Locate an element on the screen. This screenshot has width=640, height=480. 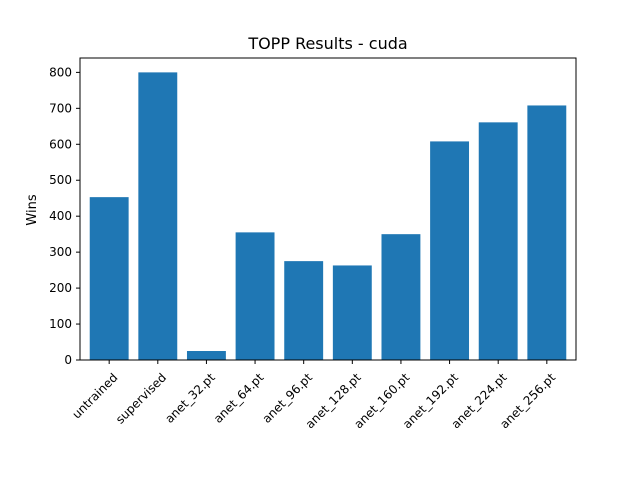
x-tick-label-untrained: untrained is located at coordinates (94, 395).